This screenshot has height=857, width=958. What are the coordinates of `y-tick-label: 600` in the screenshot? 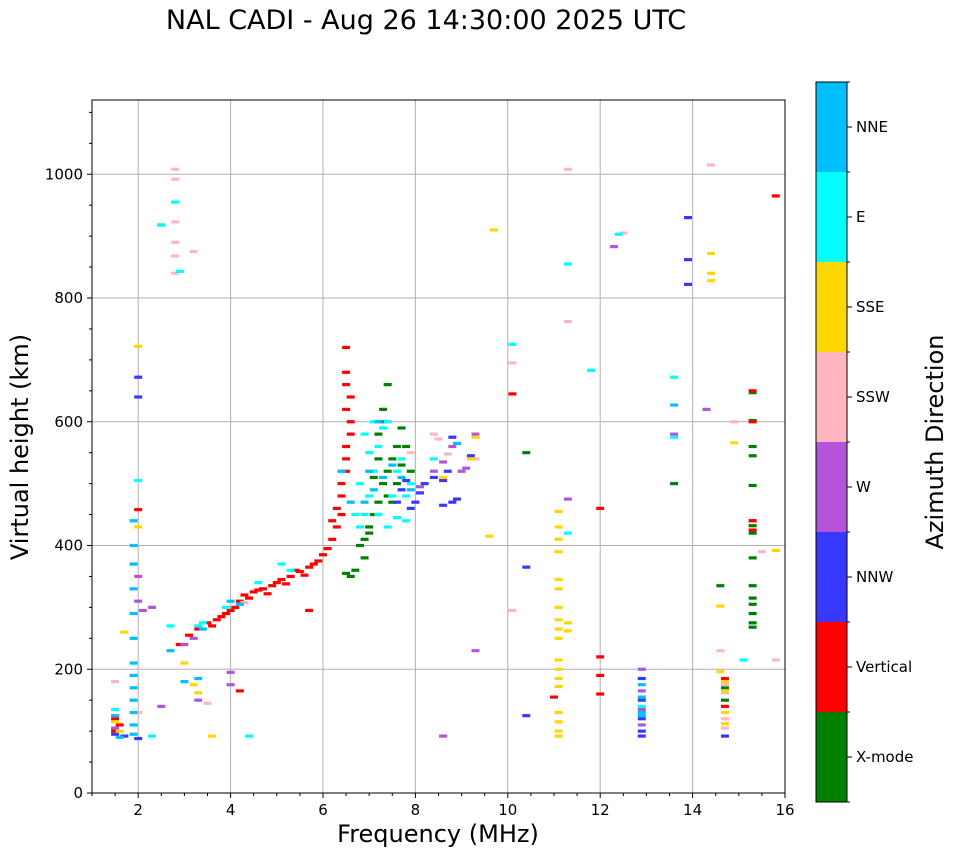 It's located at (68, 422).